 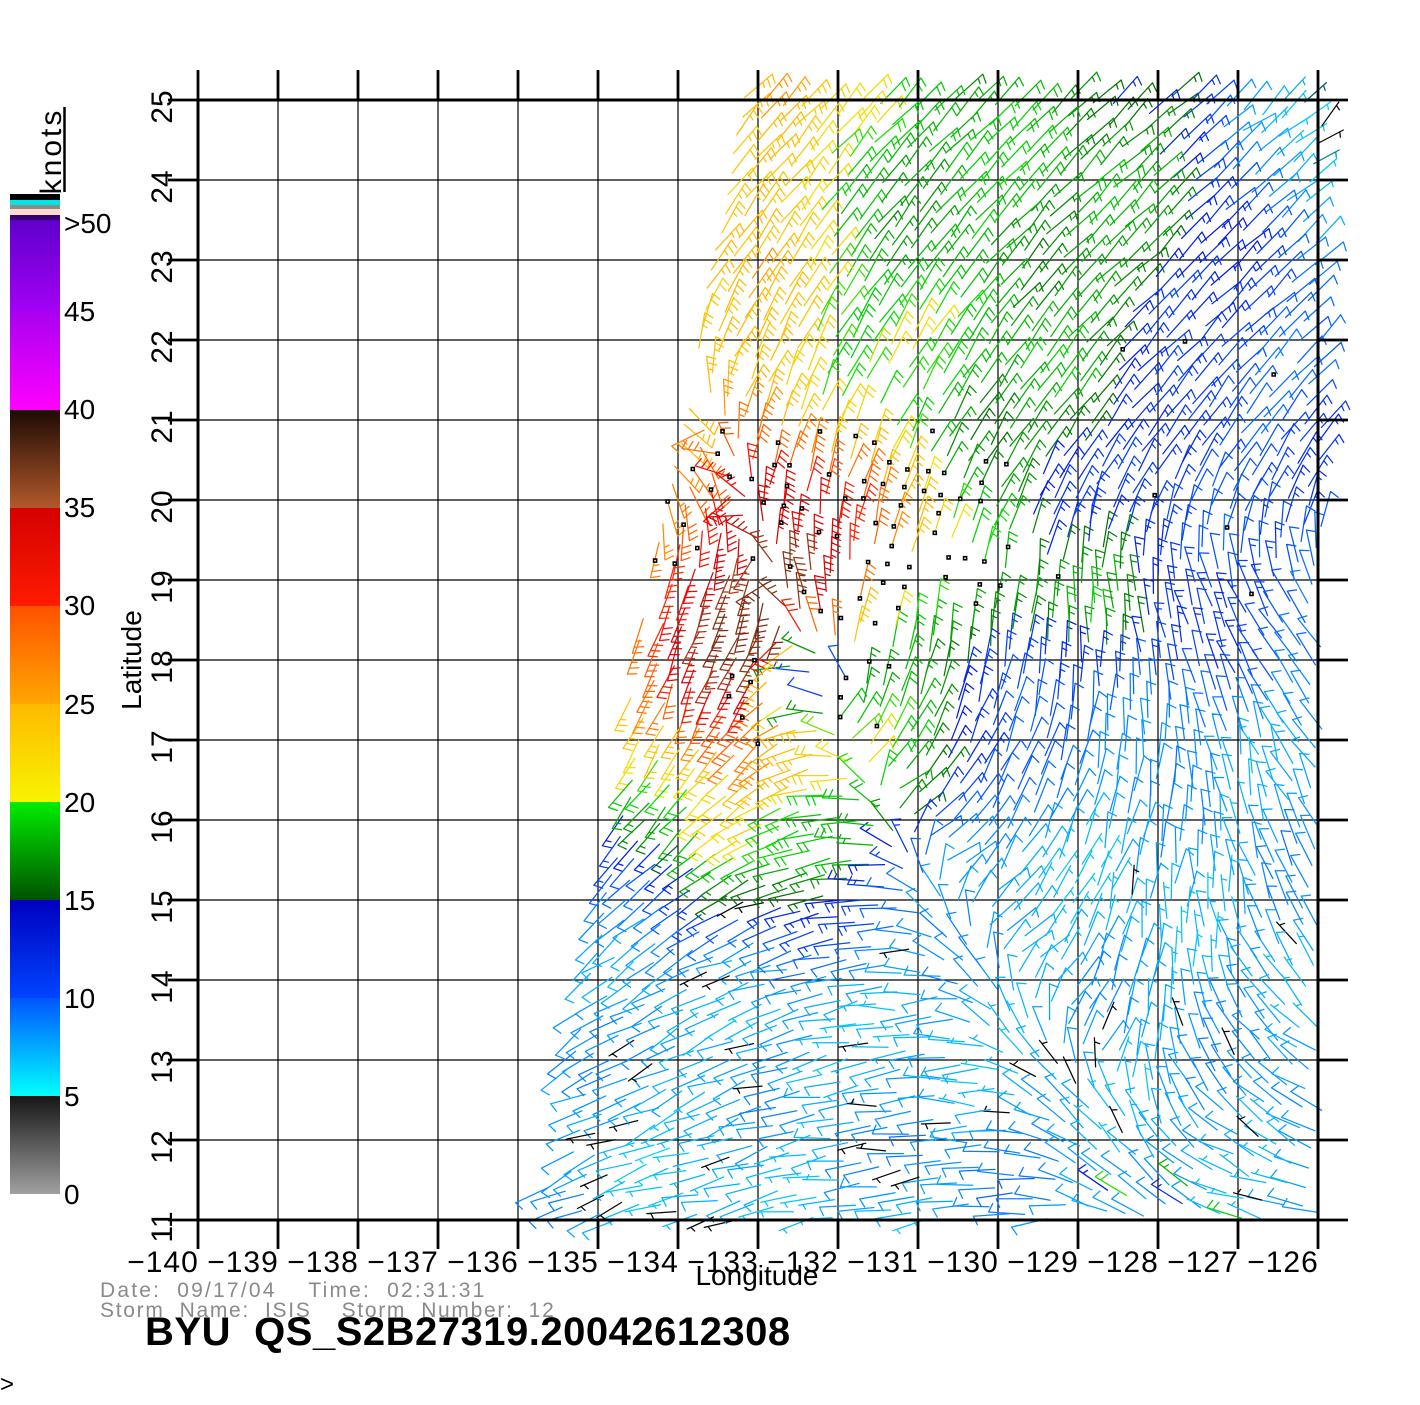 What do you see at coordinates (79, 311) in the screenshot?
I see `svg-text: 45` at bounding box center [79, 311].